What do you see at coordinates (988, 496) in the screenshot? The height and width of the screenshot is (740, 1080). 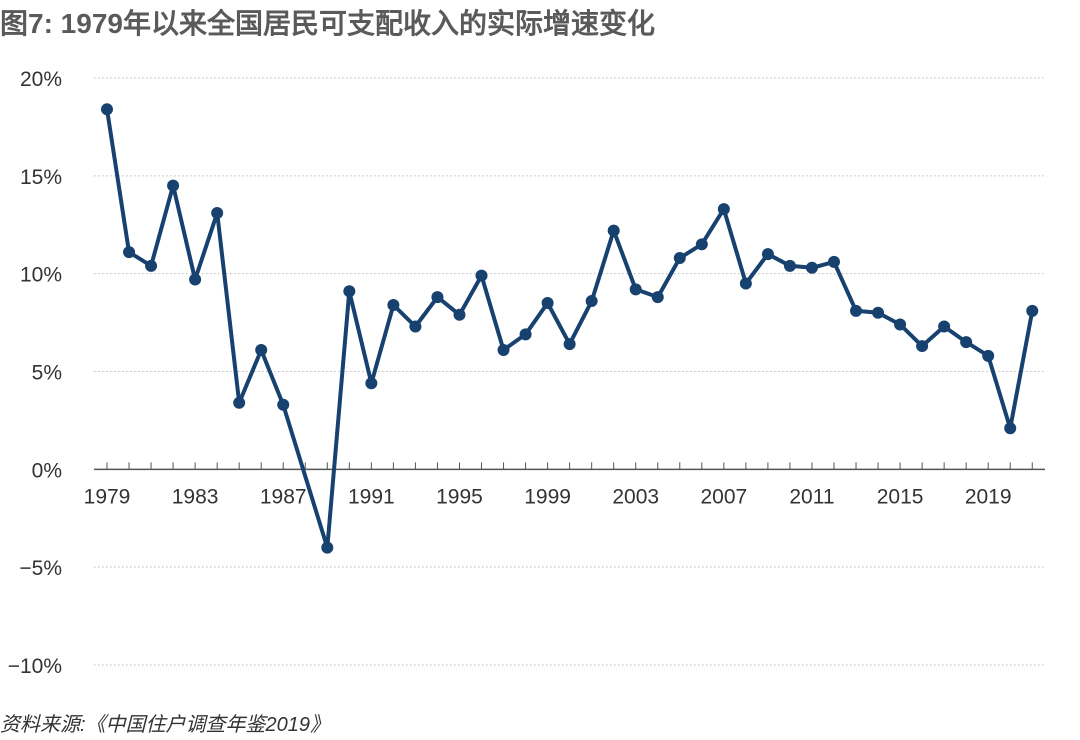 I see `x-tick-label: 2019` at bounding box center [988, 496].